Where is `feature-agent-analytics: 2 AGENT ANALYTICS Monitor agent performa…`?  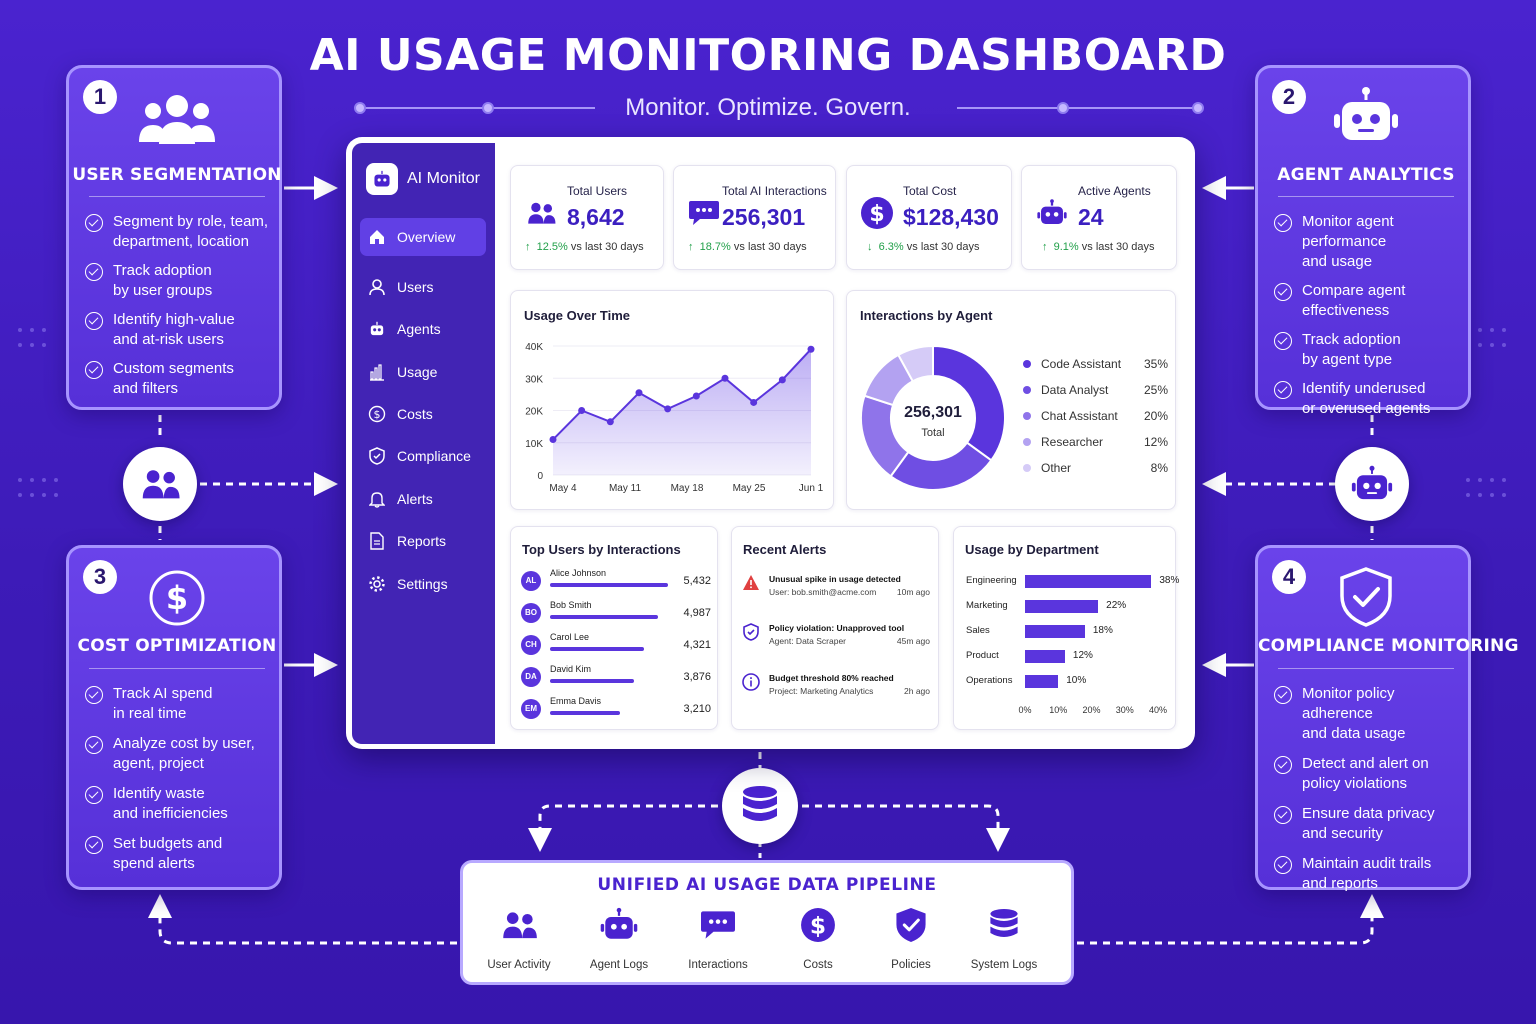
feature-agent-analytics: 2 AGENT ANALYTICS Monitor agent performa… is located at coordinates (1364, 241).